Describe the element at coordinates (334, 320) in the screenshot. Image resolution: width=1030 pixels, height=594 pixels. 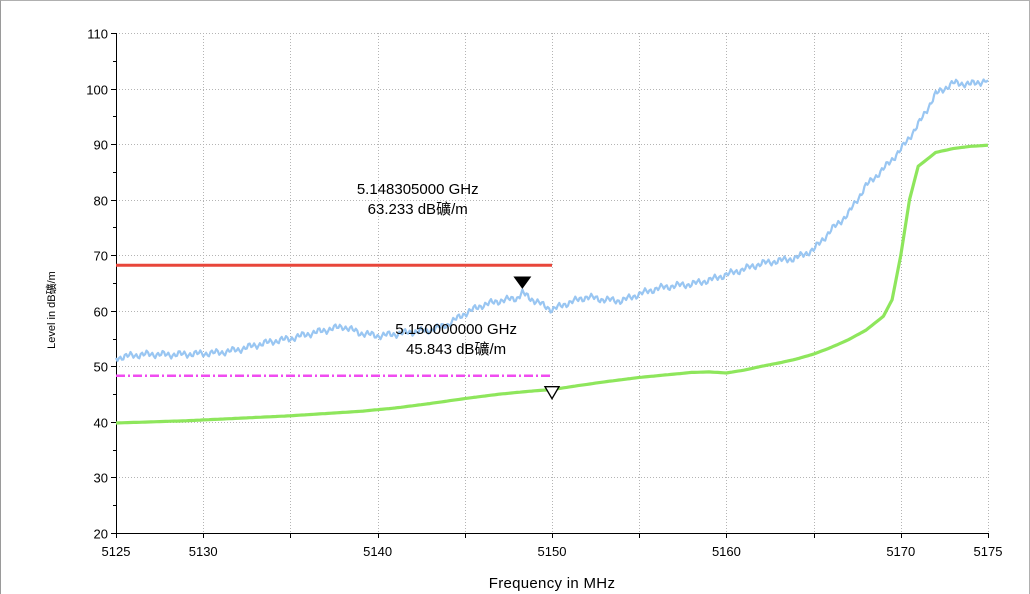
I see `limit-lines` at that location.